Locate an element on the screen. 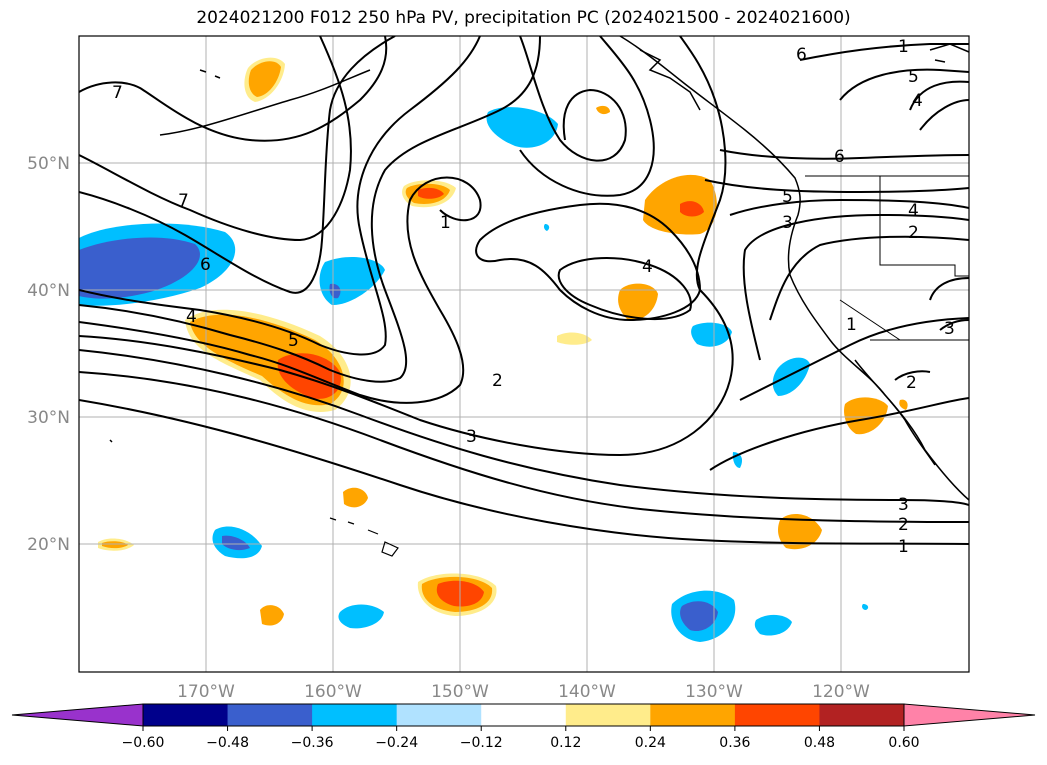 The width and height of the screenshot is (1047, 765). lat-label: 30°N is located at coordinates (48, 418).